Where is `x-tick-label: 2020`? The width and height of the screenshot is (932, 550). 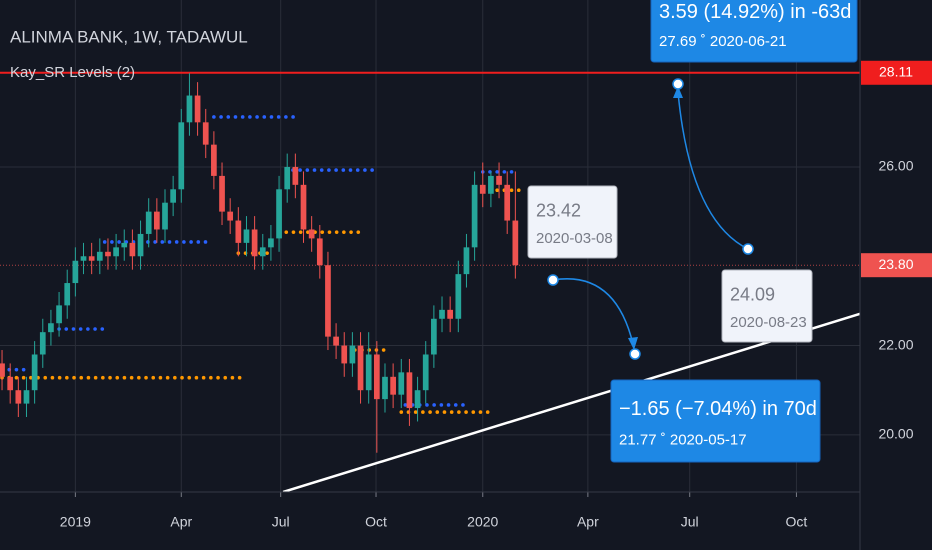 x-tick-label: 2020 is located at coordinates (482, 522).